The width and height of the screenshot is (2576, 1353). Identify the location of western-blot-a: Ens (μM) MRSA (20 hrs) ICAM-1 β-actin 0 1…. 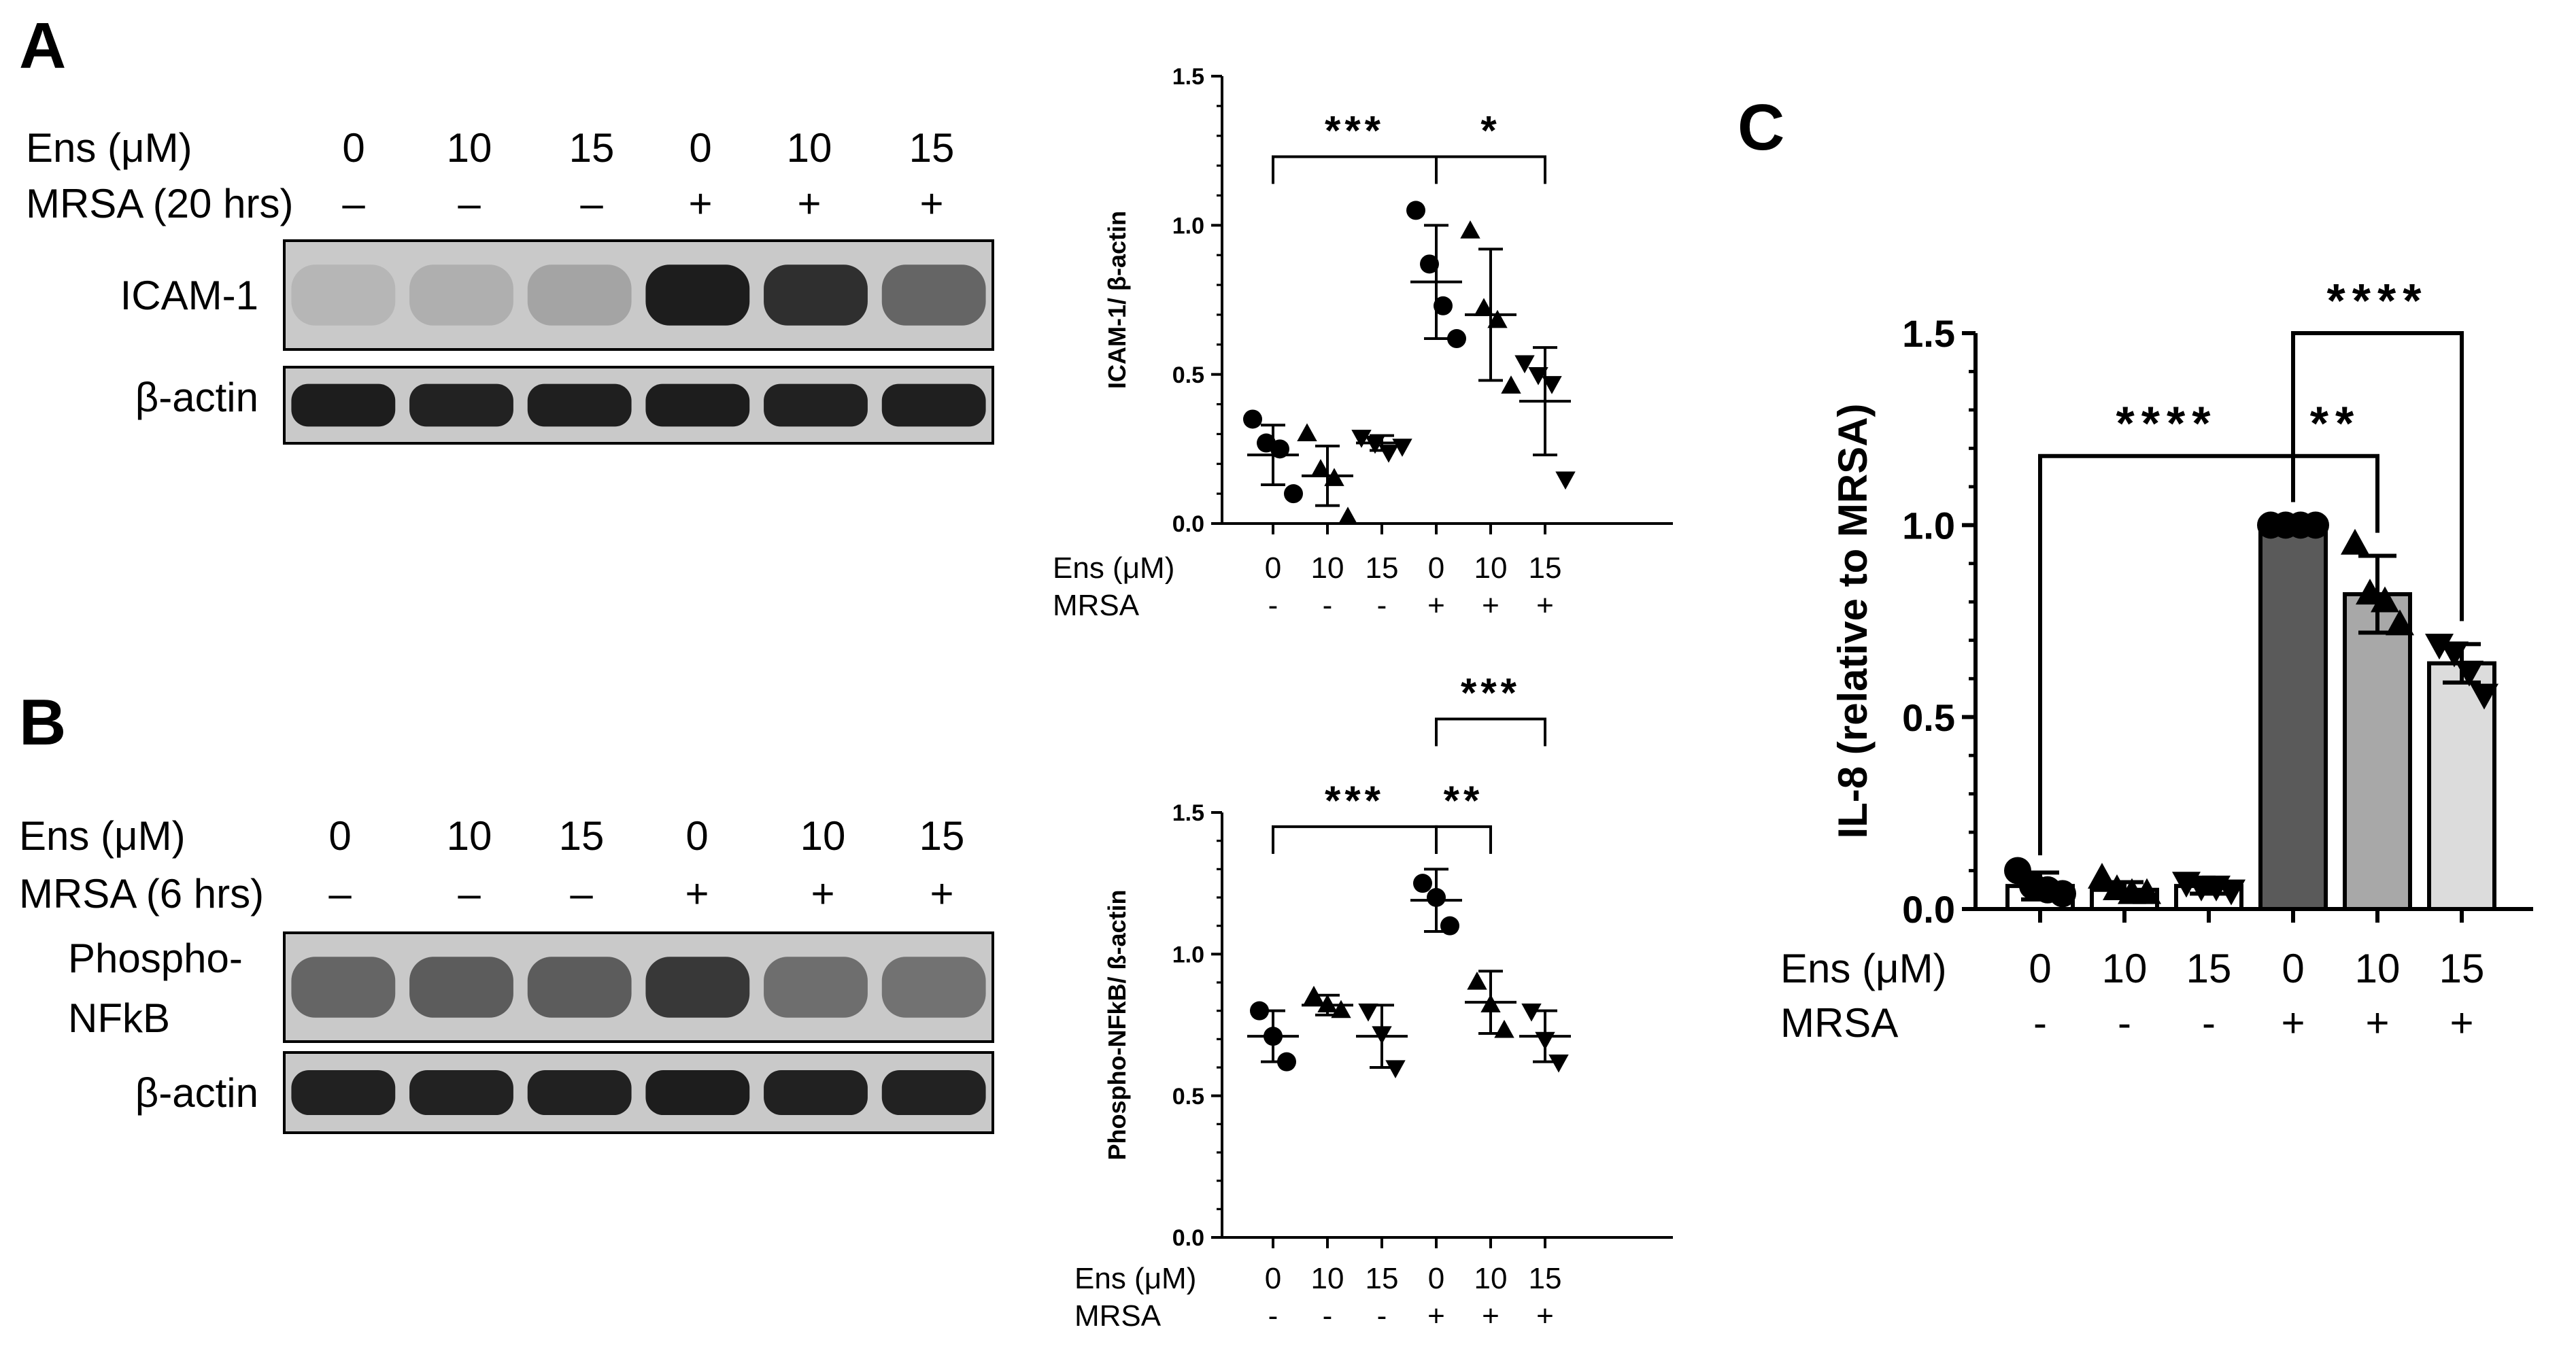
(510, 285).